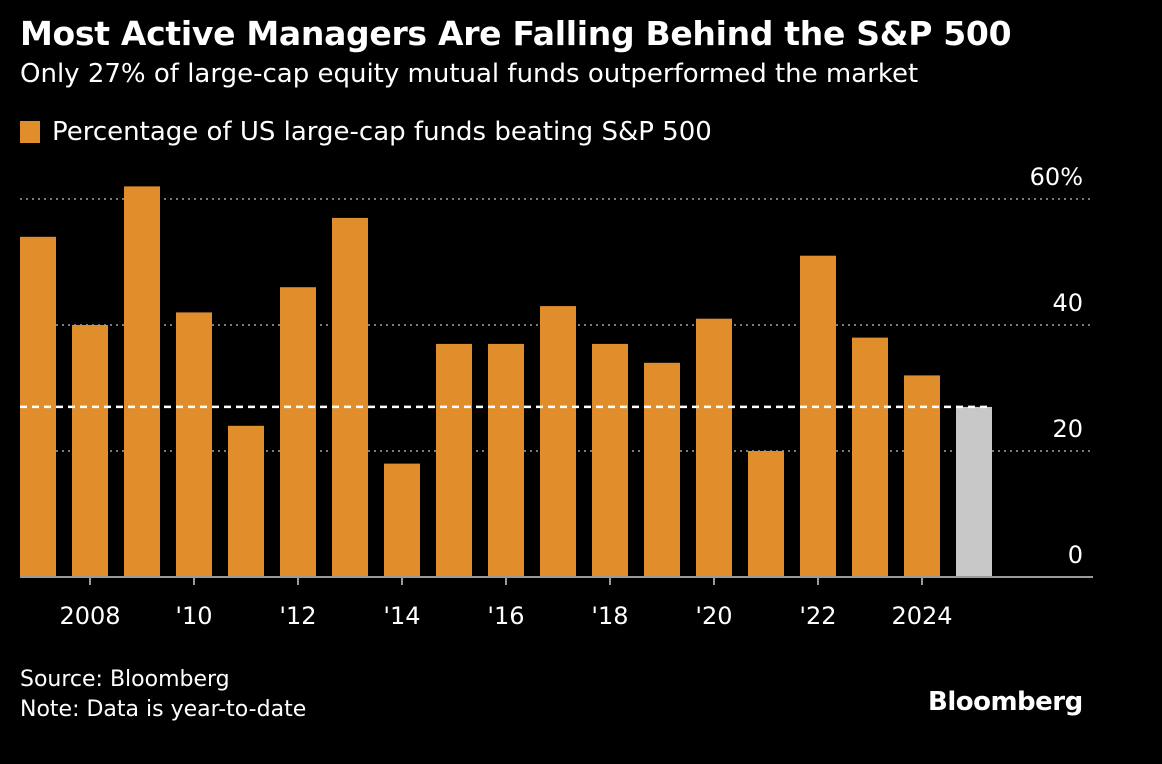 Image resolution: width=1162 pixels, height=764 pixels. What do you see at coordinates (974, 491) in the screenshot?
I see `bar-2025` at bounding box center [974, 491].